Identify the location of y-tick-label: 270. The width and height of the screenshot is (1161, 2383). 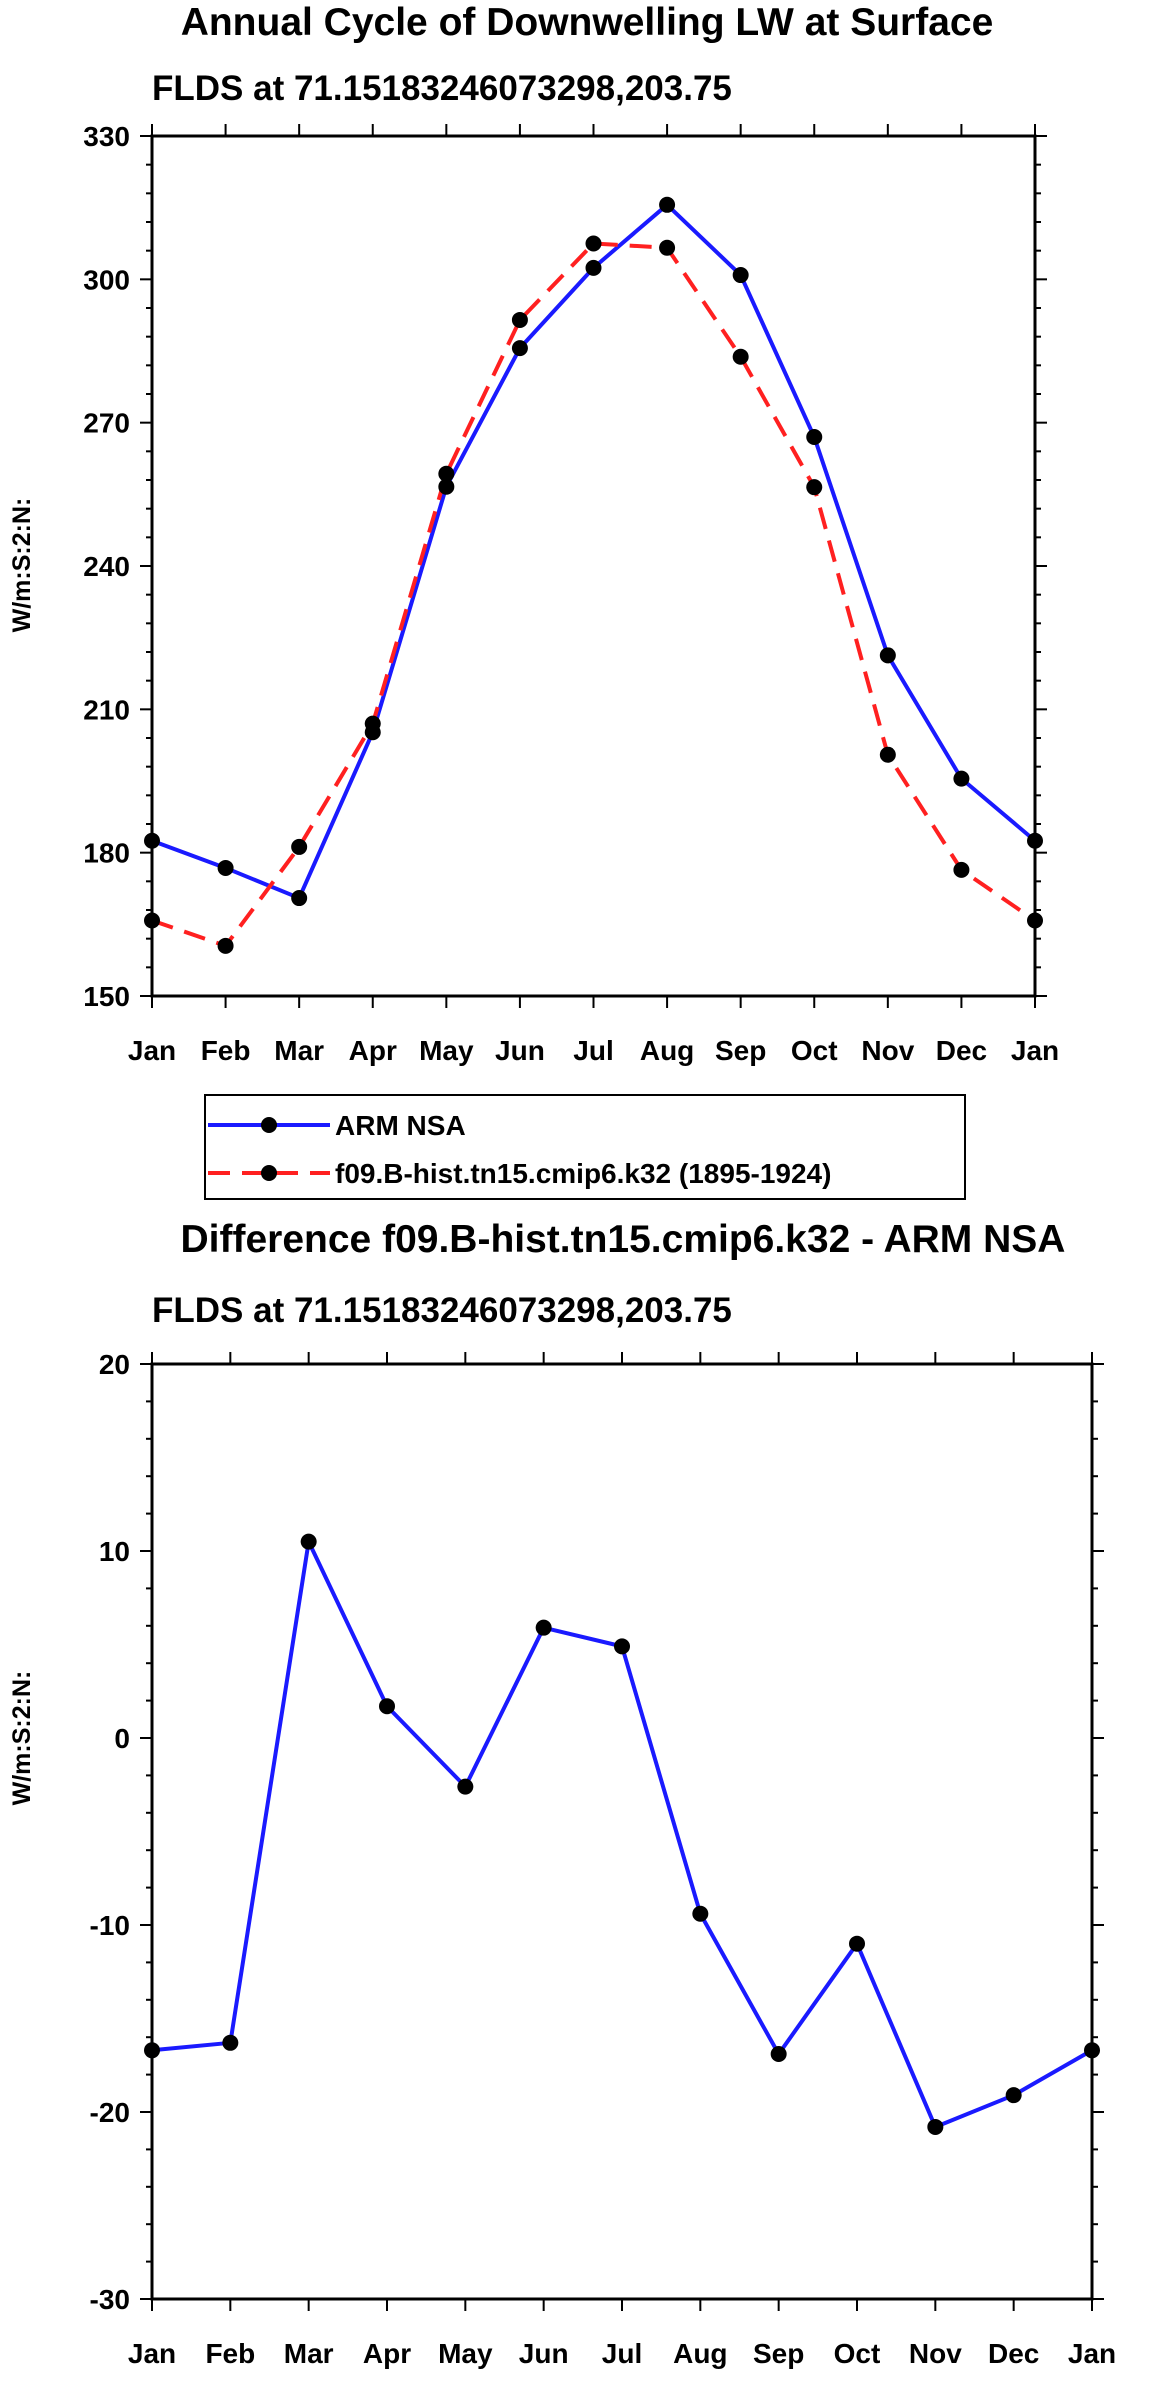
(106, 423).